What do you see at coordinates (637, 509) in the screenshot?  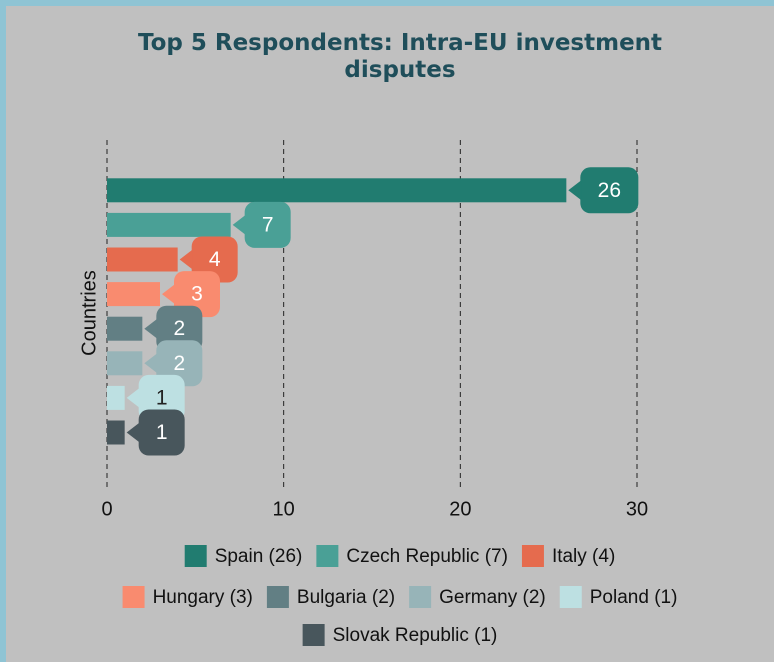 I see `x-tick-label: 30` at bounding box center [637, 509].